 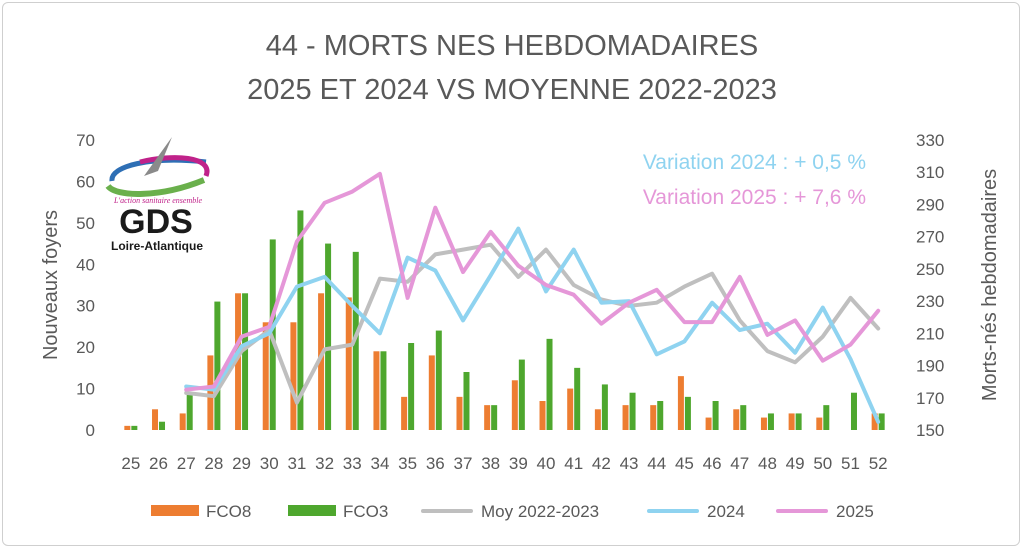 What do you see at coordinates (352, 463) in the screenshot?
I see `x-tick-label: 33` at bounding box center [352, 463].